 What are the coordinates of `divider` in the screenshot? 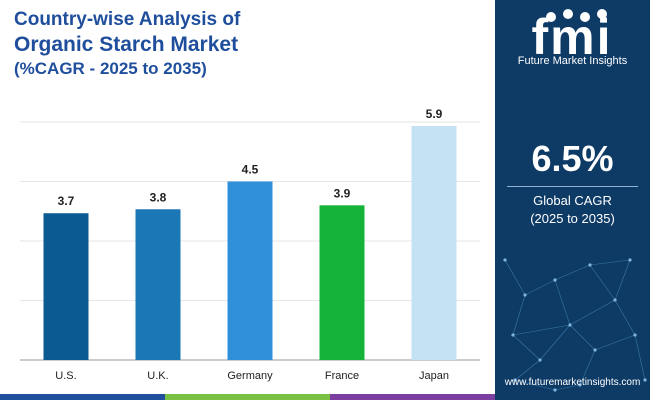 It's located at (572, 186).